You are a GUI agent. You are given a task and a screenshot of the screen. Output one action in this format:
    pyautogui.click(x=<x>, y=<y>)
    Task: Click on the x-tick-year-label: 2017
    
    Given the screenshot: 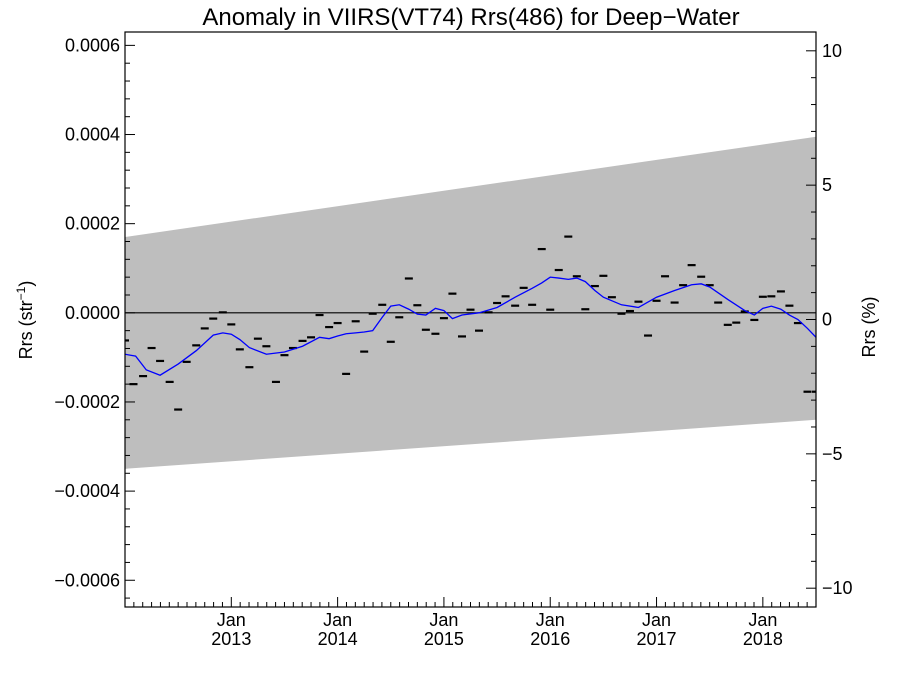 What is the action you would take?
    pyautogui.click(x=657, y=639)
    